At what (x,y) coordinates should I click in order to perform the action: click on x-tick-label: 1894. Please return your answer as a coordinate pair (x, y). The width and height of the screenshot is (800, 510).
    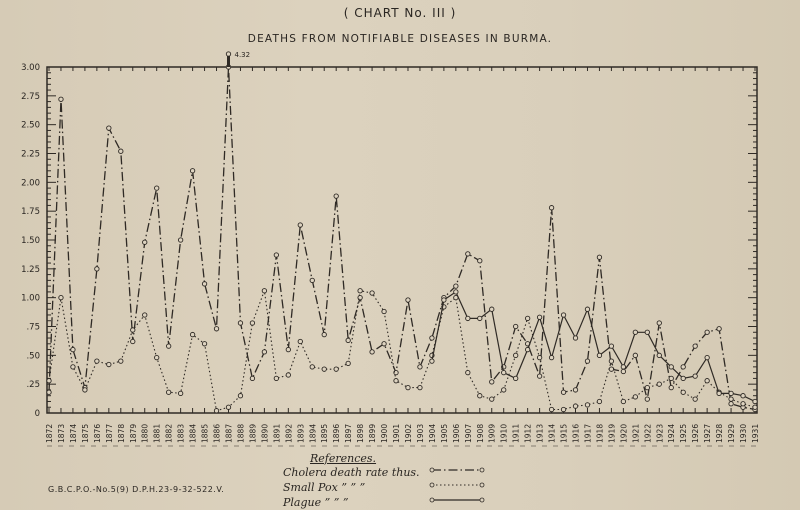
    Looking at the image, I should click on (312, 433).